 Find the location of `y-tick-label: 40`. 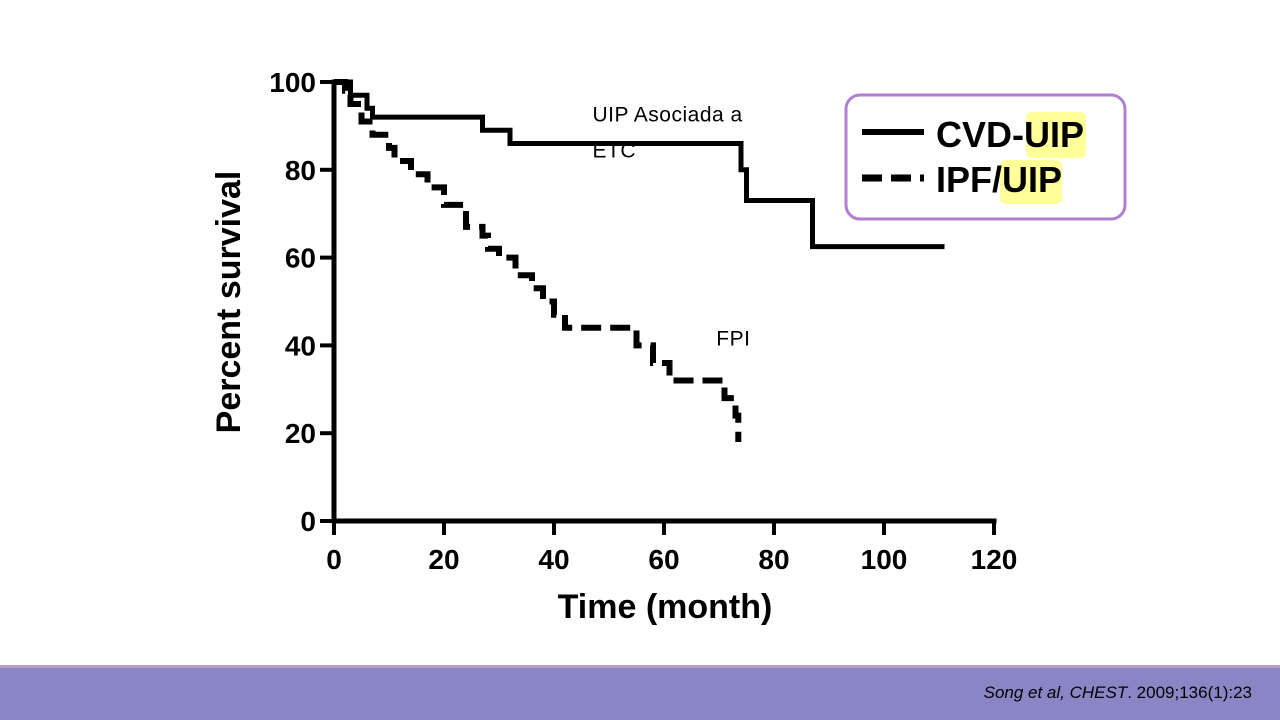

y-tick-label: 40 is located at coordinates (300, 345).